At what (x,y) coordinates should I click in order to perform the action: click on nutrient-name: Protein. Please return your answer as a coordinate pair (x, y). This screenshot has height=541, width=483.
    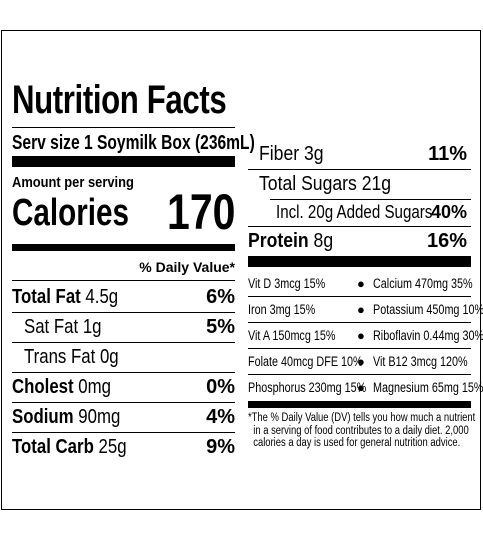
    Looking at the image, I should click on (278, 241).